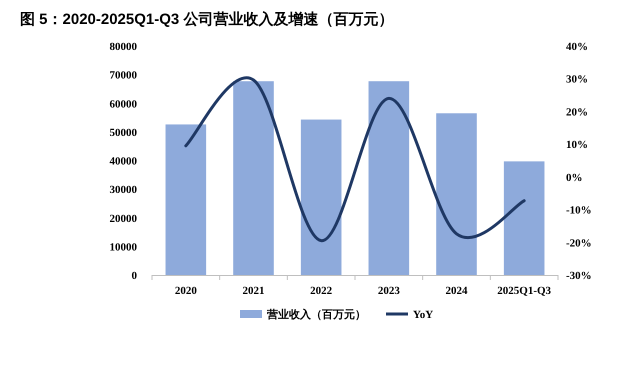  I want to click on x-tick-label: 2021, so click(253, 291).